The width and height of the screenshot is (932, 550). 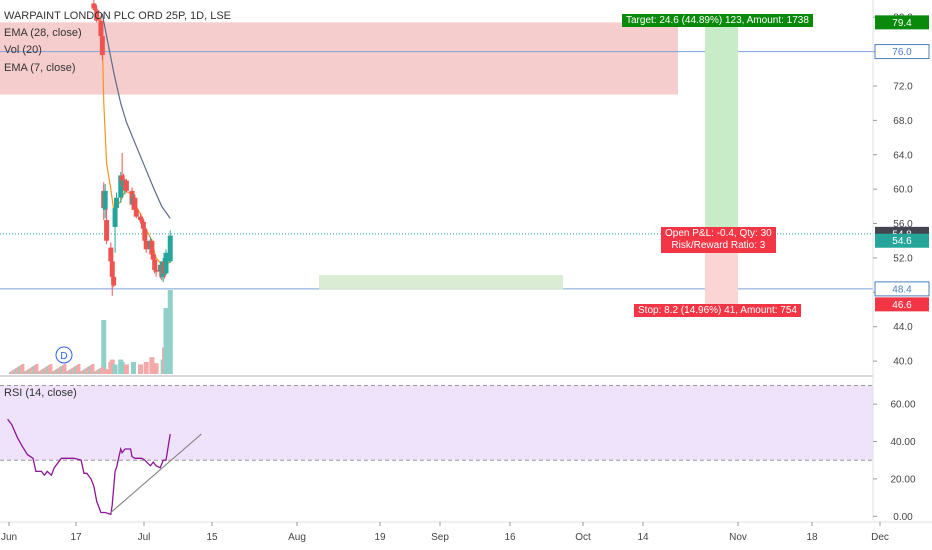 What do you see at coordinates (903, 190) in the screenshot?
I see `price-tick-label: 60.0` at bounding box center [903, 190].